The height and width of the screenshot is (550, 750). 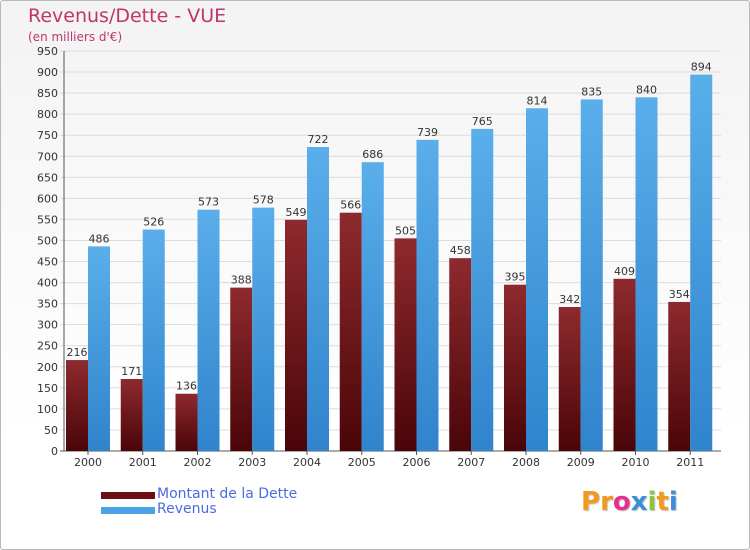 I want to click on y-tick-label: 800, so click(x=47, y=114).